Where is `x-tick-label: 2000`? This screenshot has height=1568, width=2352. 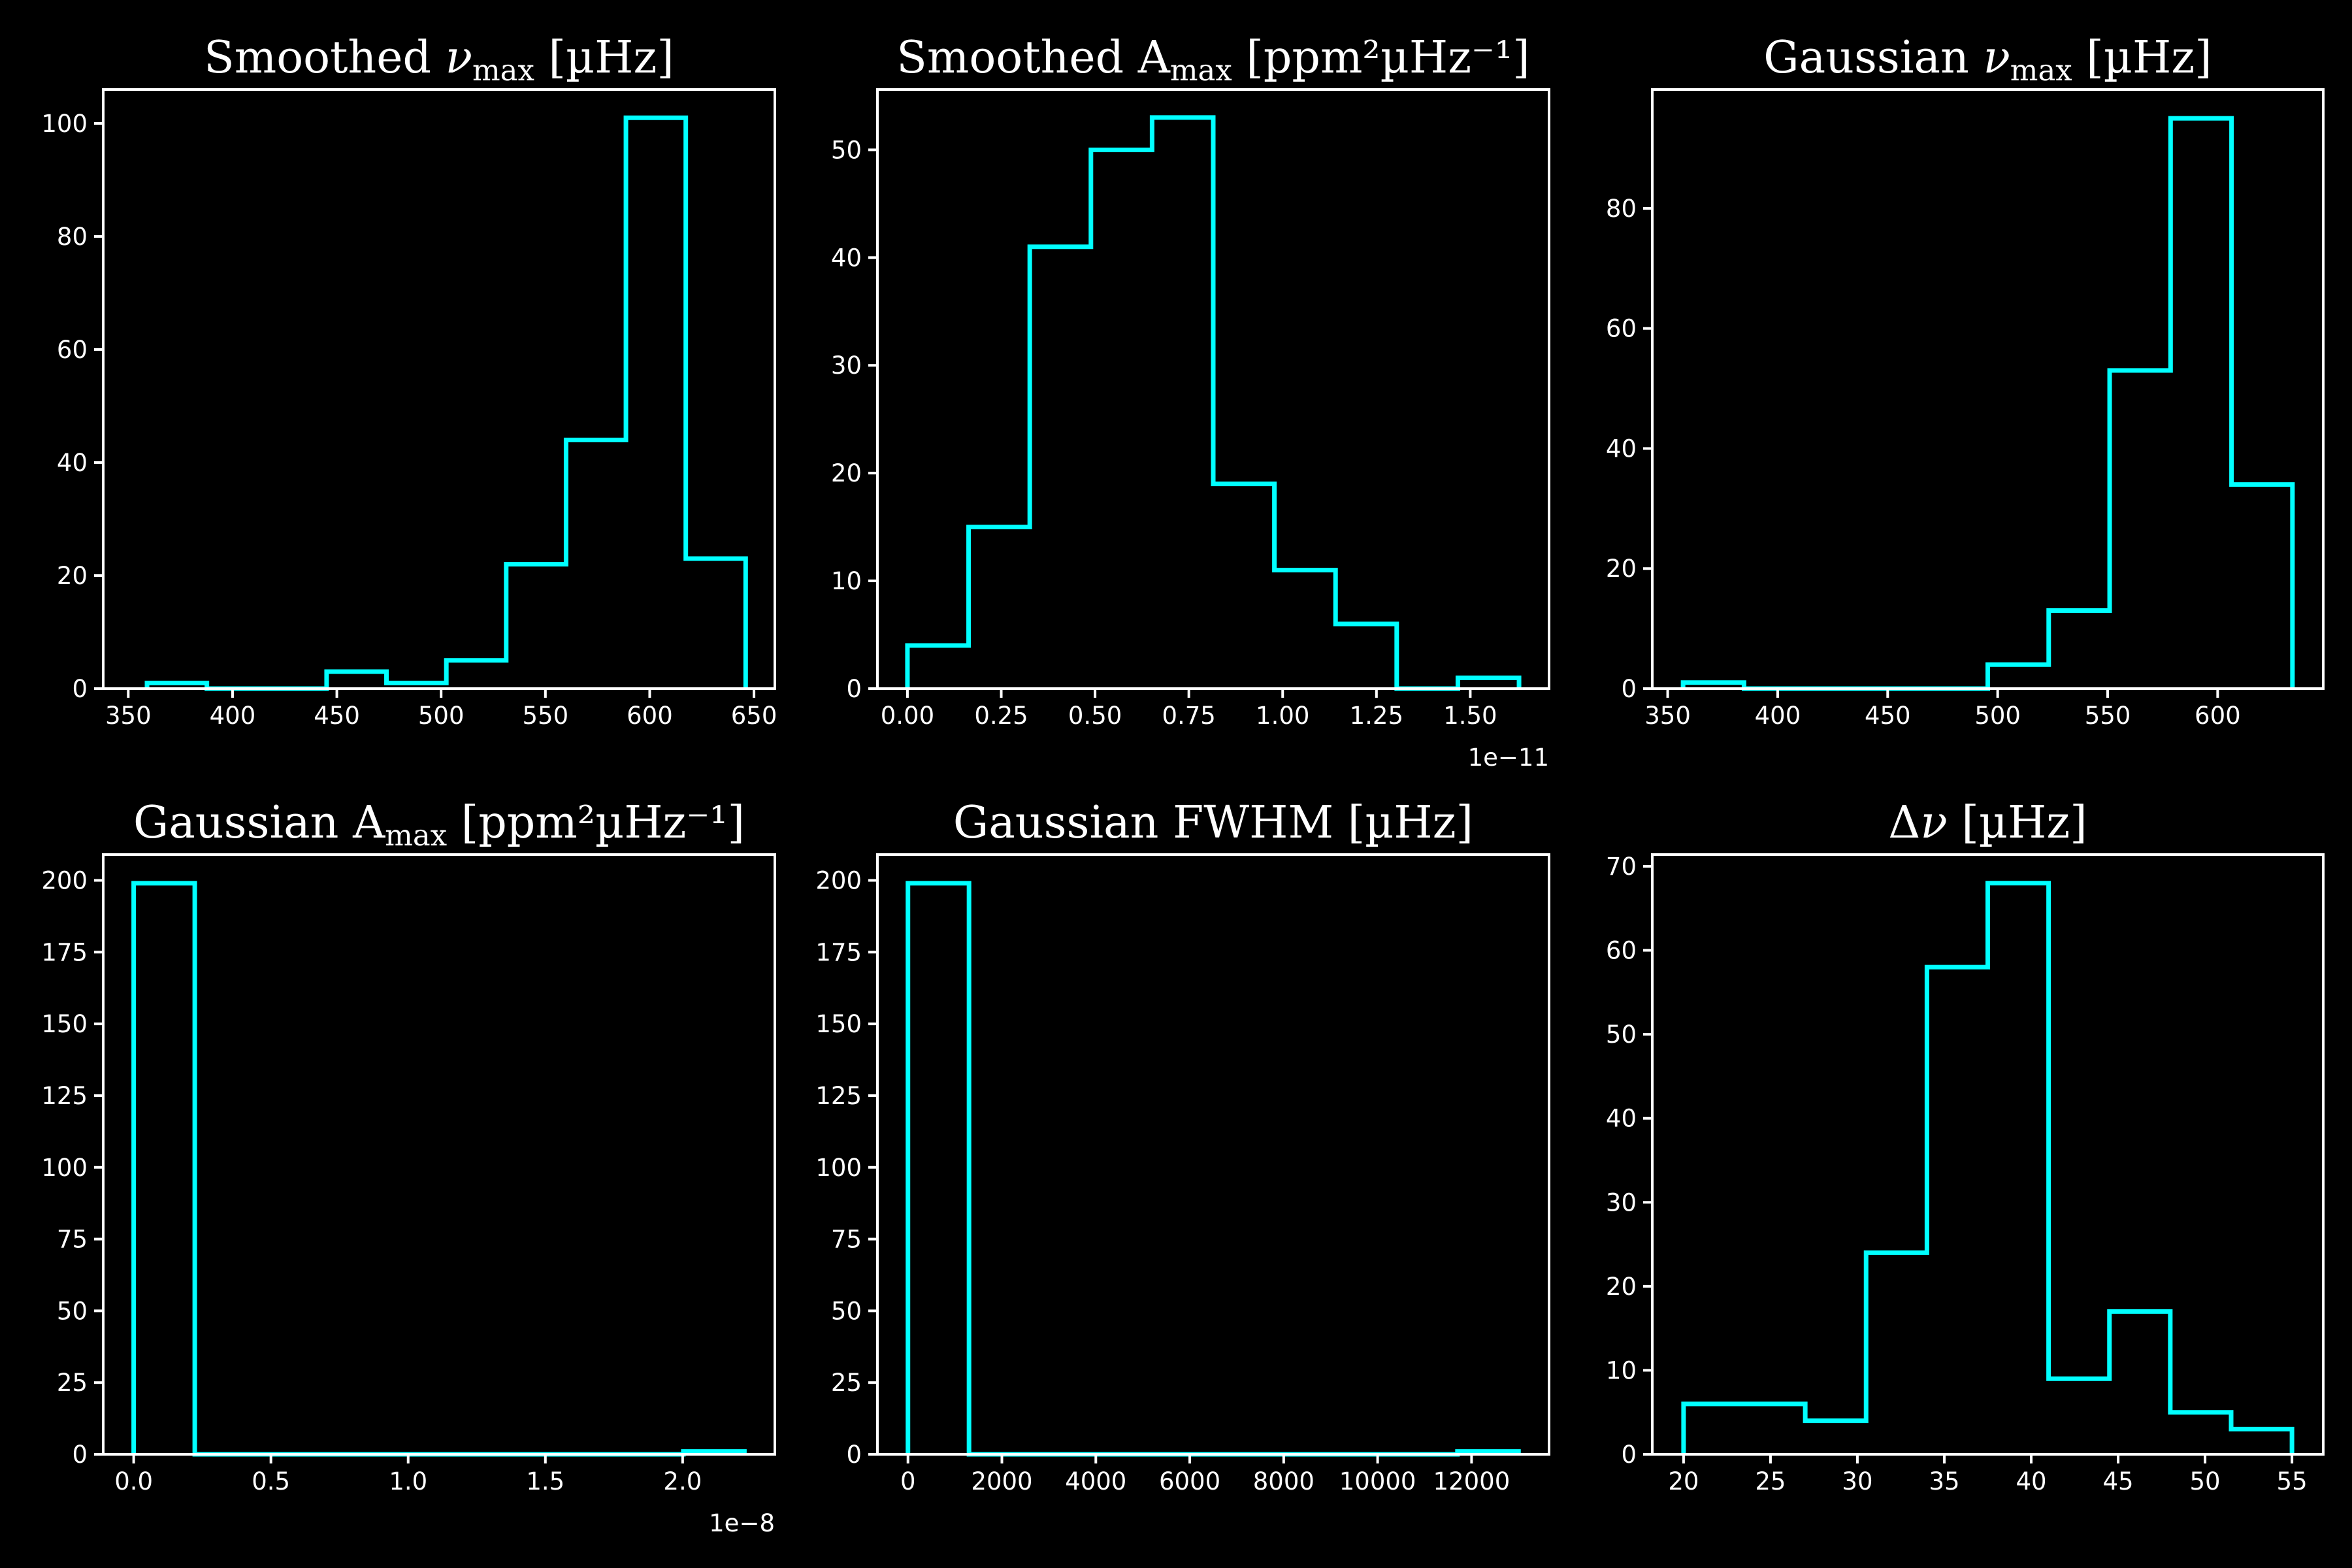
x-tick-label: 2000 is located at coordinates (1001, 1481).